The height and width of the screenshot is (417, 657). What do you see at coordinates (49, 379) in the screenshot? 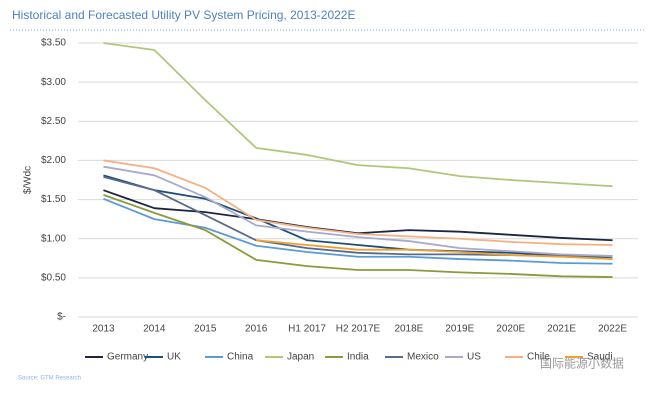
I see `source: Source: GTM Research` at bounding box center [49, 379].